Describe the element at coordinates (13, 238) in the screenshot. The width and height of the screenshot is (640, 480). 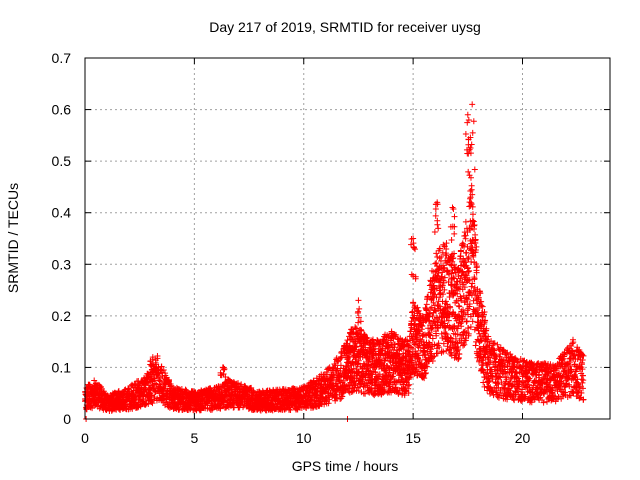
I see `y-axis-label: SRMTID / TECUs` at that location.